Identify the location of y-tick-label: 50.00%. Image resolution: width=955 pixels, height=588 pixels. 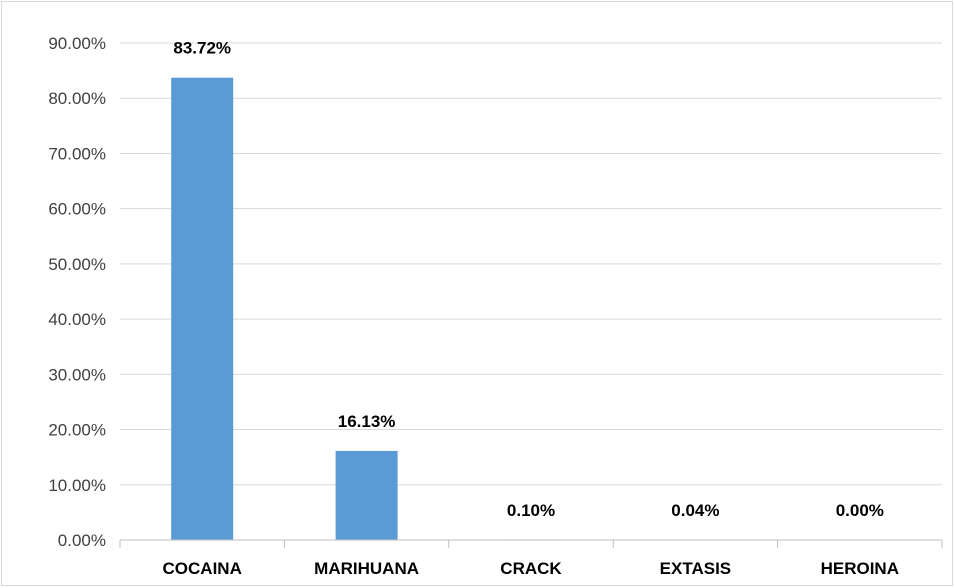
(77, 264).